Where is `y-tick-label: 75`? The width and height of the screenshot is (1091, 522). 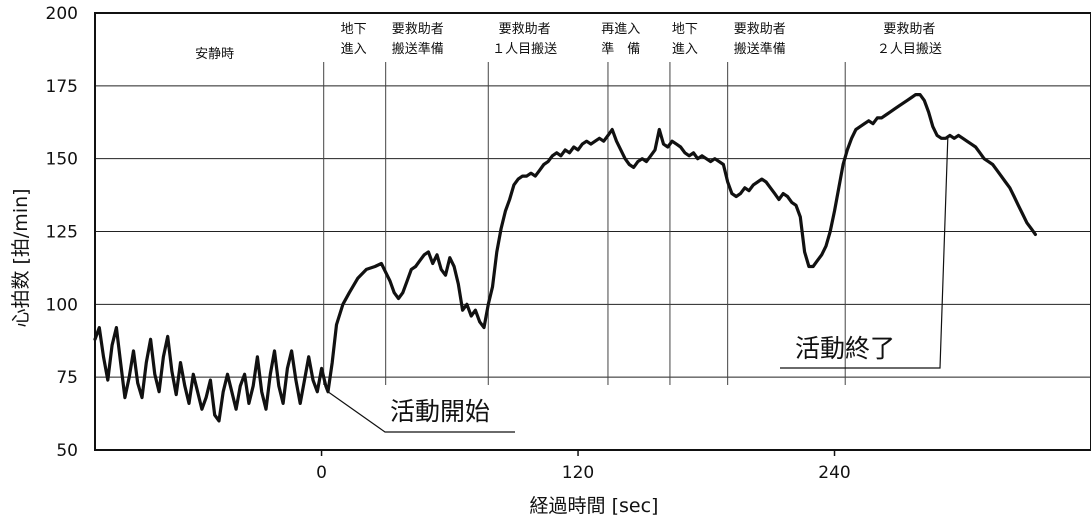 y-tick-label: 75 is located at coordinates (67, 378).